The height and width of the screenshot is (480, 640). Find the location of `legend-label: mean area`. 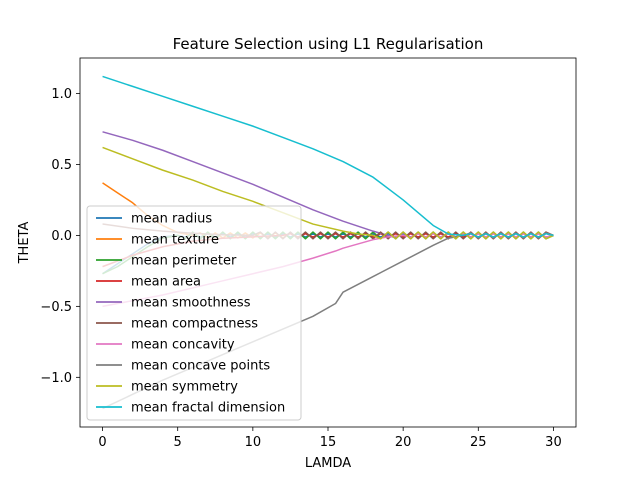

legend-label: mean area is located at coordinates (166, 282).